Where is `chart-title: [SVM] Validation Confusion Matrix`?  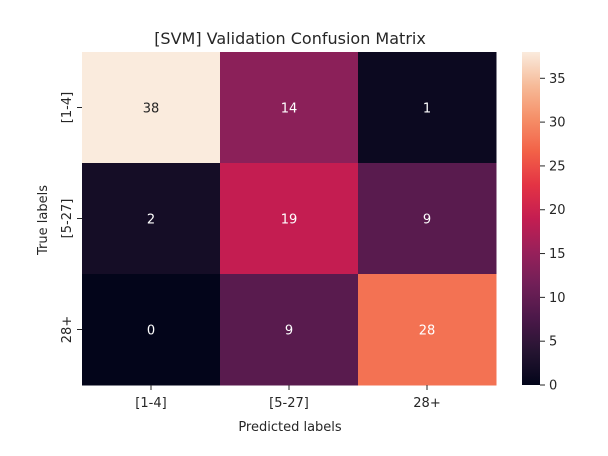
chart-title: [SVM] Validation Confusion Matrix is located at coordinates (290, 38).